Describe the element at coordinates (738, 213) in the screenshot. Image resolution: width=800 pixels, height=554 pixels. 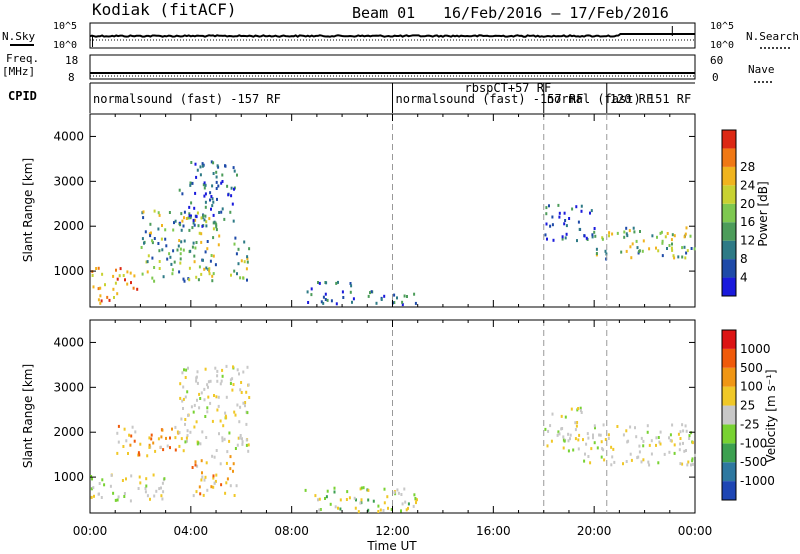
I see `power-colorbar: 4 8 12 16 20 24 28` at that location.